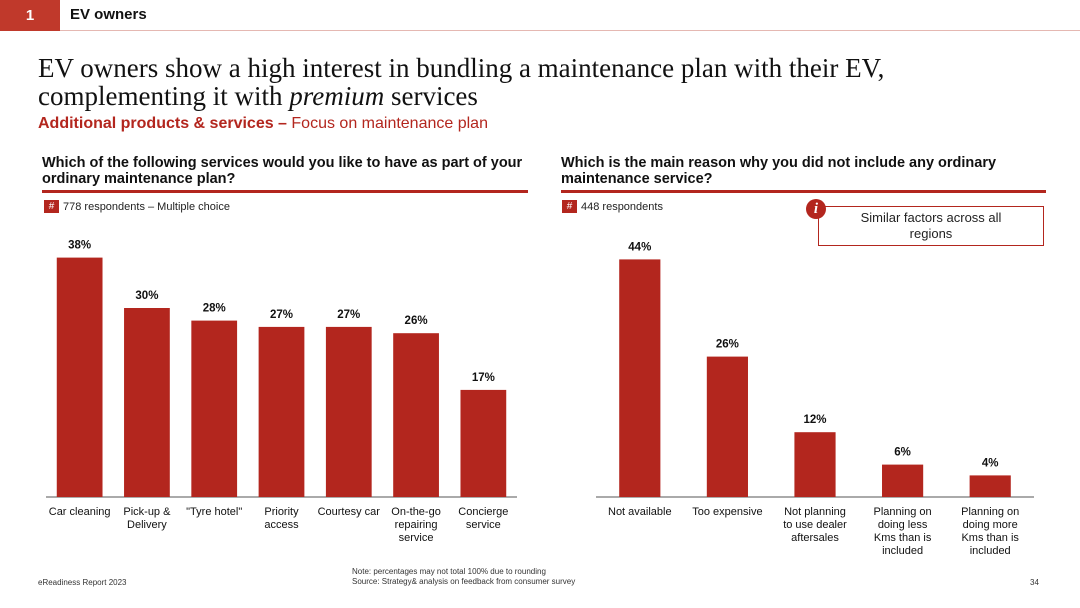 This screenshot has height=608, width=1080. What do you see at coordinates (146, 296) in the screenshot?
I see `left-chart-data-label: 30%` at bounding box center [146, 296].